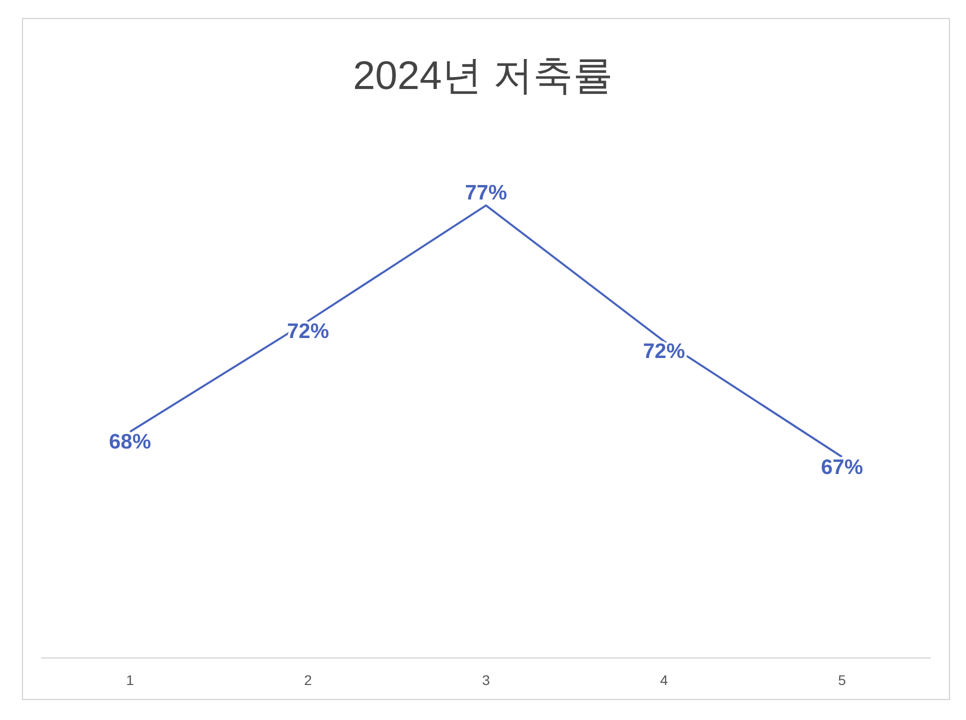  Describe the element at coordinates (308, 680) in the screenshot. I see `x-tick-label: 2` at that location.